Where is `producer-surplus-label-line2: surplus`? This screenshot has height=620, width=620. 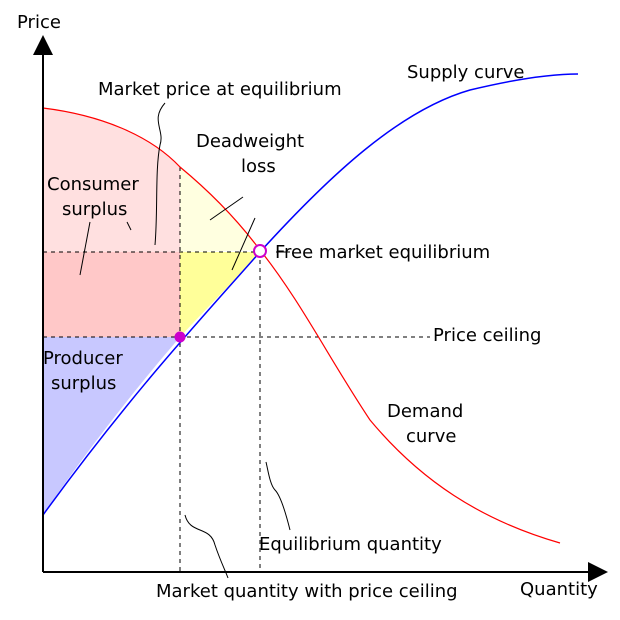 producer-surplus-label-line2: surplus is located at coordinates (83, 383).